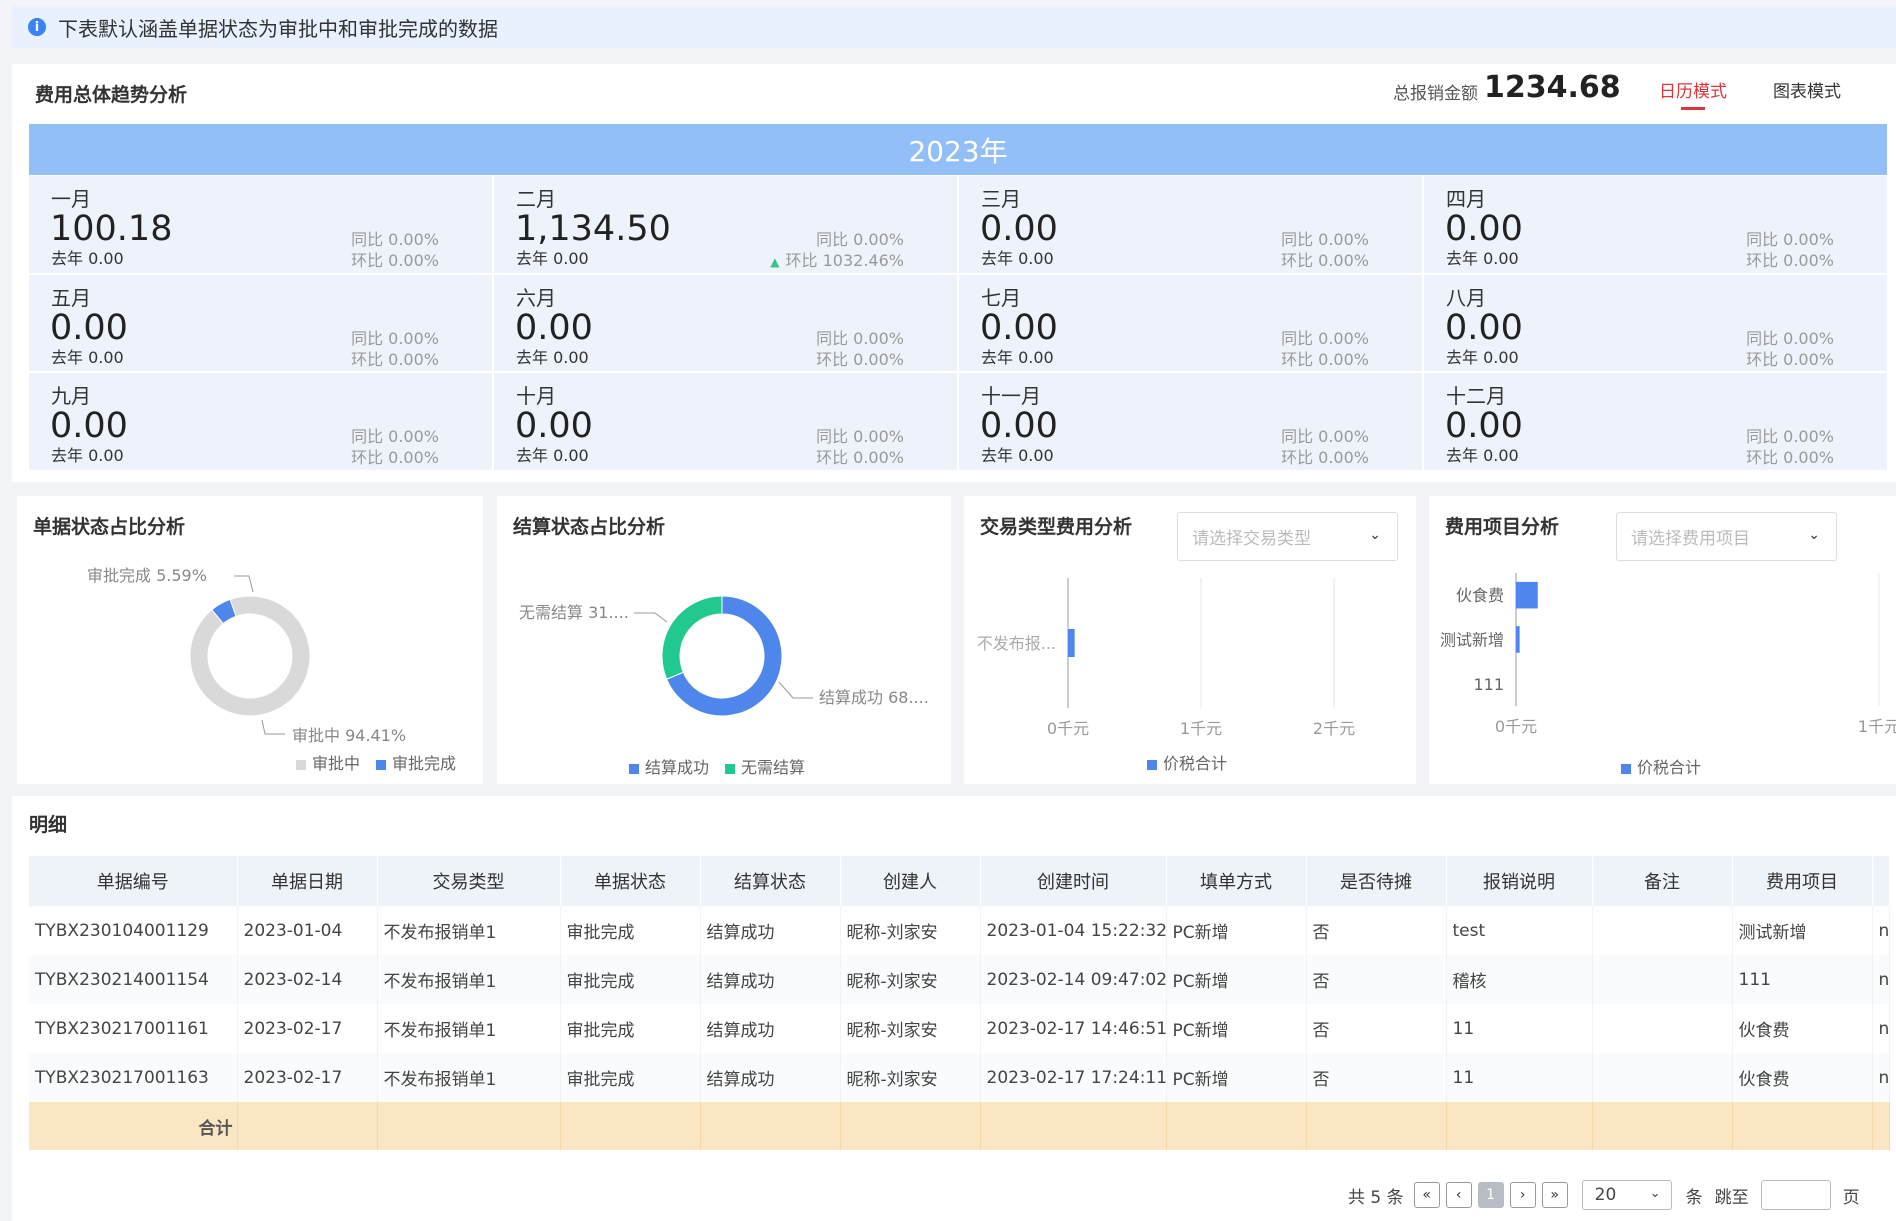  Describe the element at coordinates (1056, 527) in the screenshot. I see `trade-type-title: 交易类型费用分析` at that location.